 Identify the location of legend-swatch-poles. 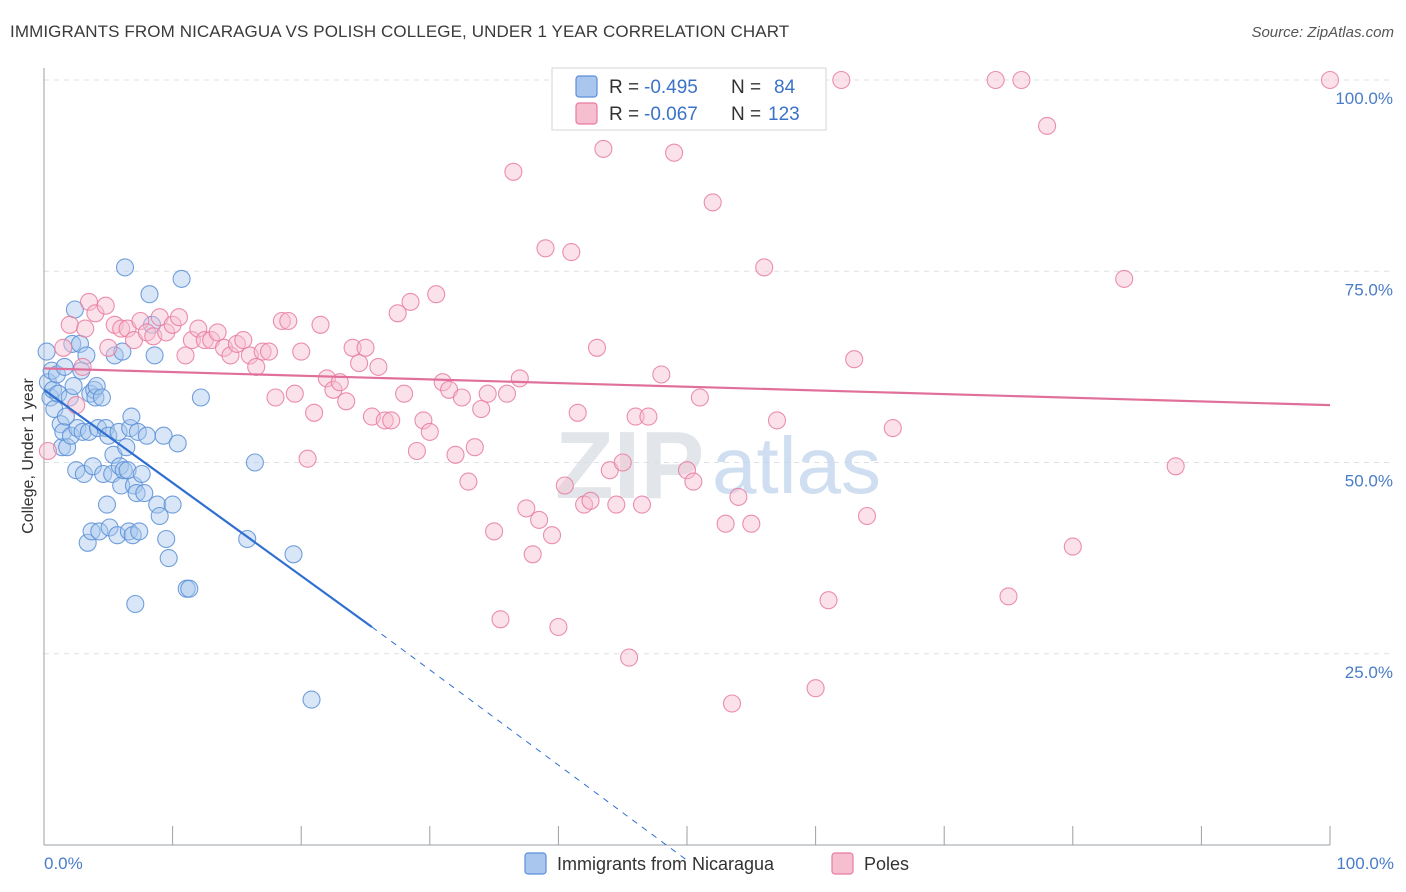
(586, 113).